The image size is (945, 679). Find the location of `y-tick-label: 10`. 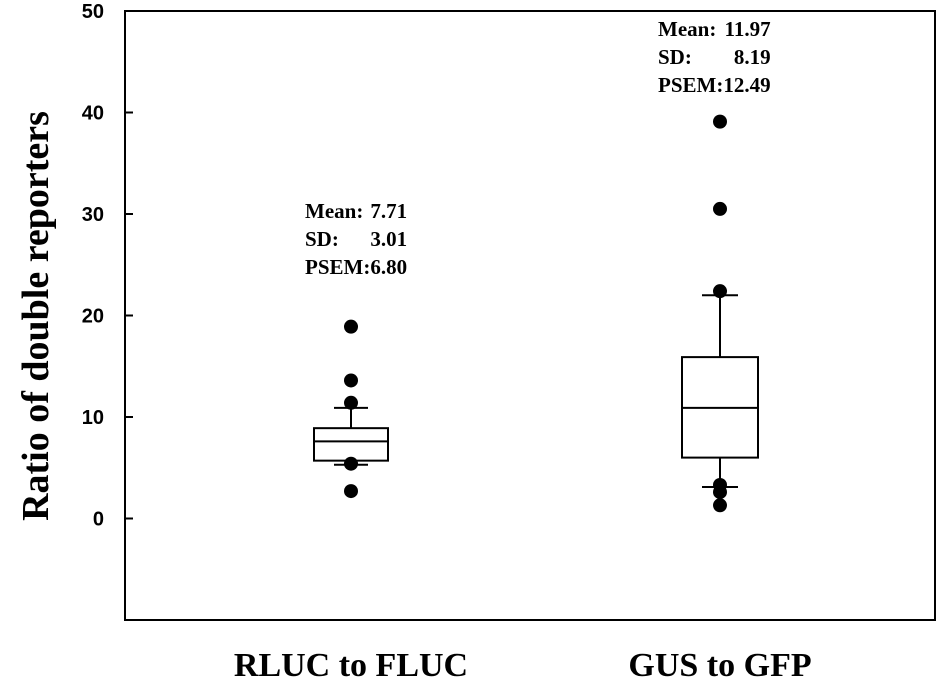

y-tick-label: 10 is located at coordinates (93, 418).